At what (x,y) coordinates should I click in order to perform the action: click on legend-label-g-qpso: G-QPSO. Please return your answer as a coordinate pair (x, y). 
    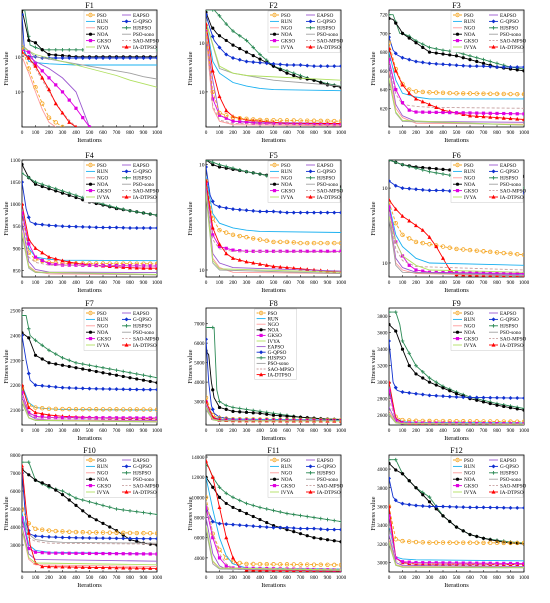
    Looking at the image, I should click on (277, 353).